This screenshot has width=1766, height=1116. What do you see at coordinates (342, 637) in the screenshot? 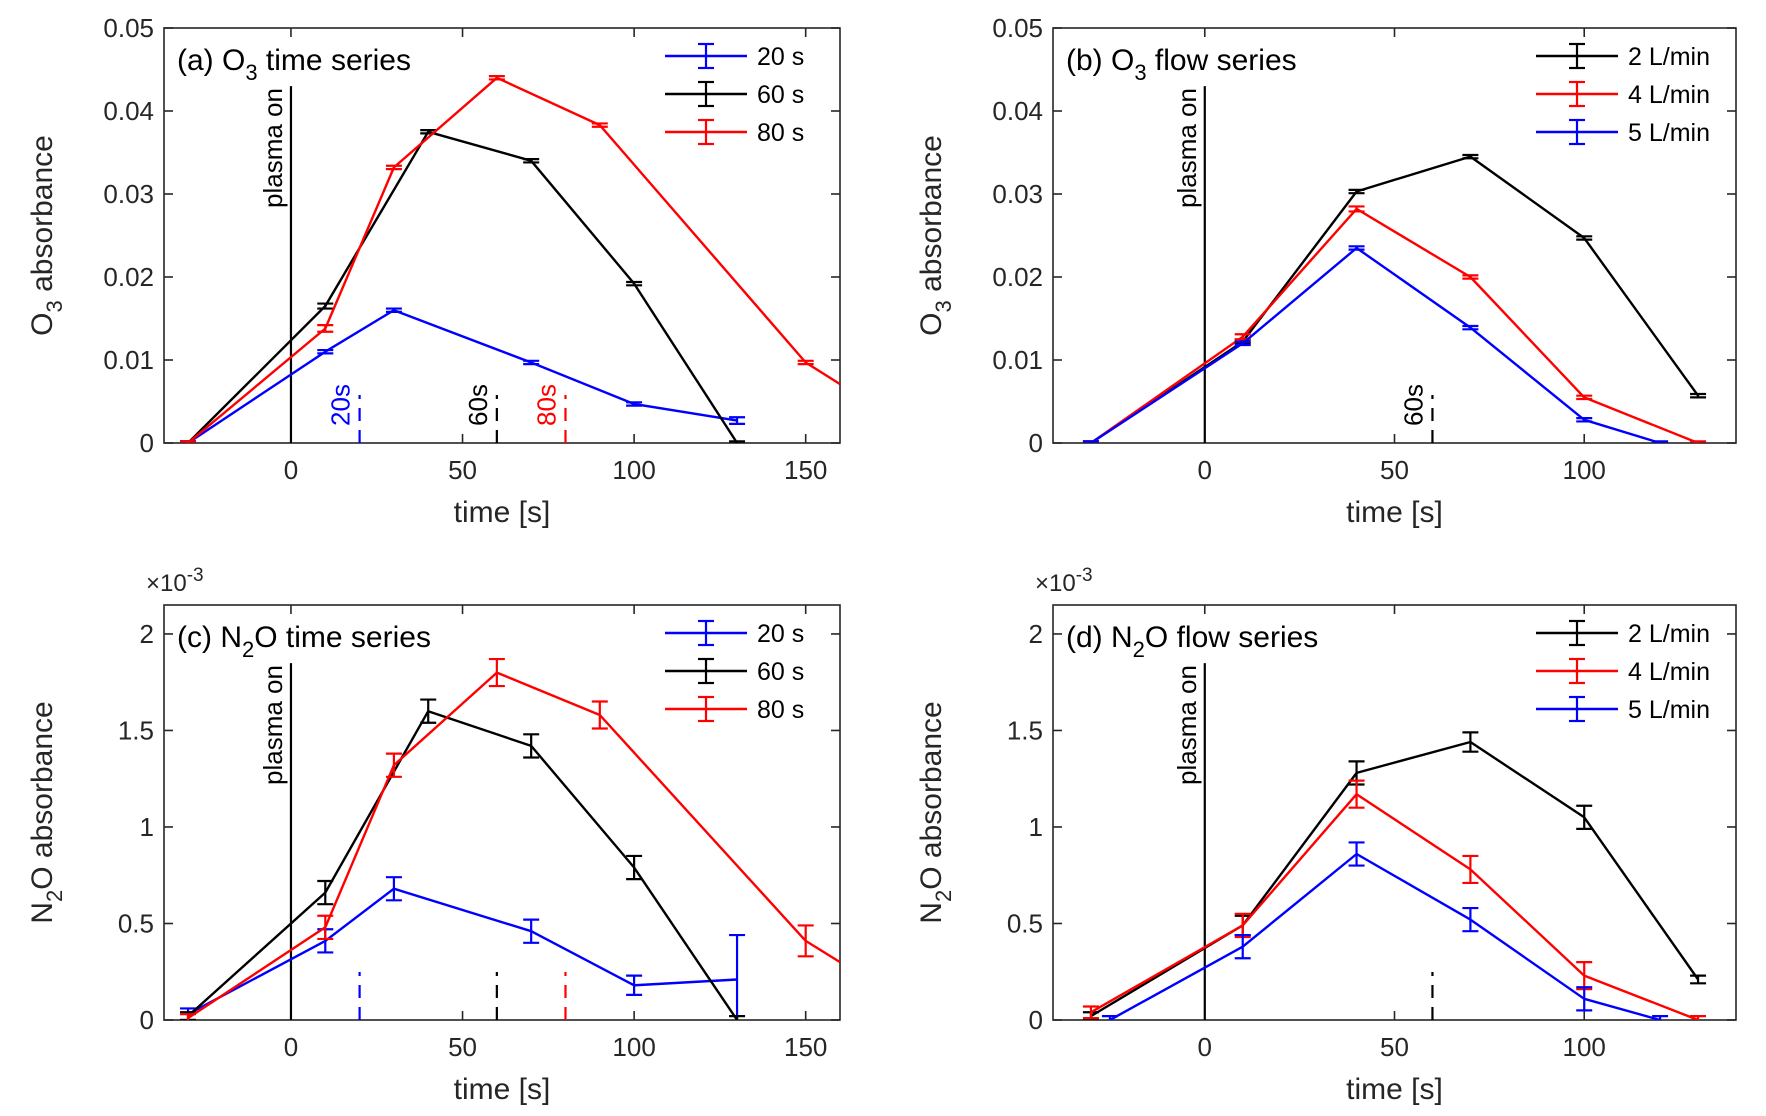
I see `panel-c-title-tail: O time series` at bounding box center [342, 637].